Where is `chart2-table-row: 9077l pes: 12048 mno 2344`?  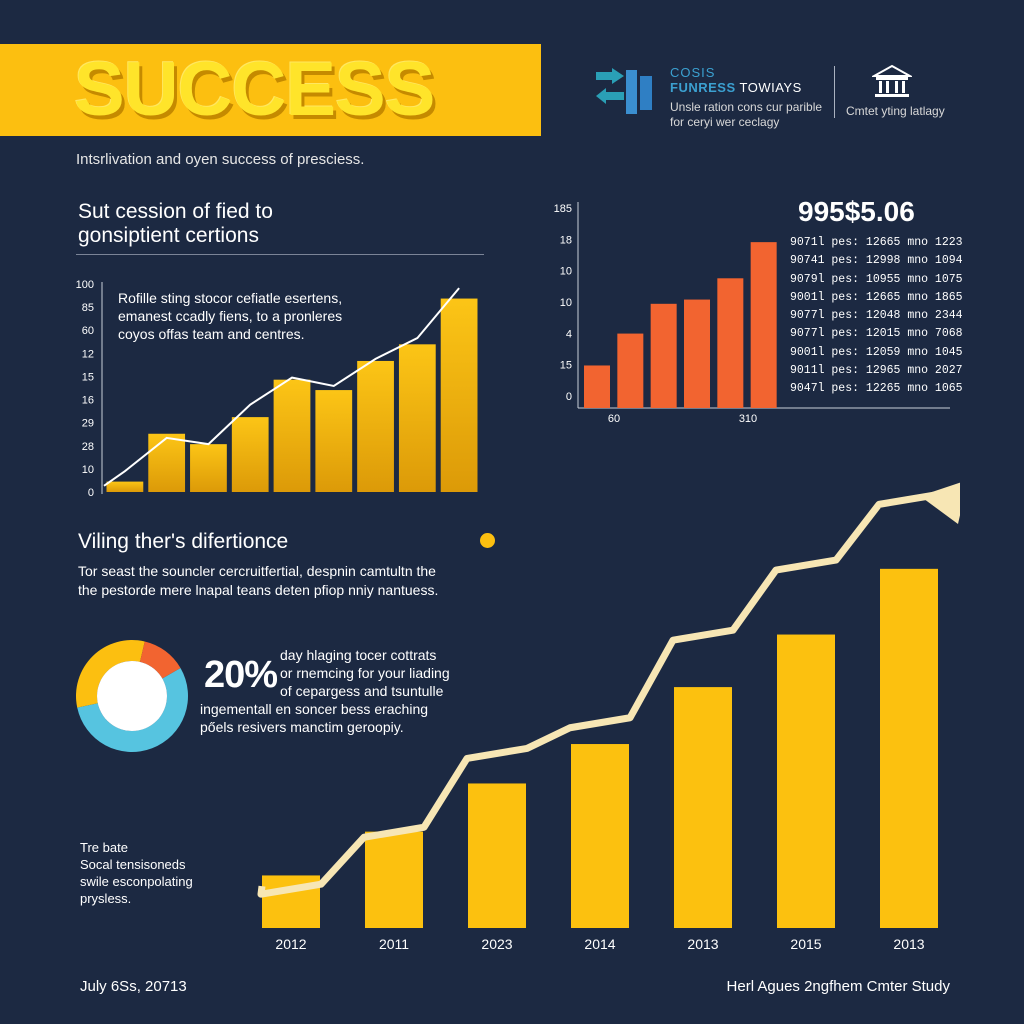 chart2-table-row: 9077l pes: 12048 mno 2344 is located at coordinates (876, 316).